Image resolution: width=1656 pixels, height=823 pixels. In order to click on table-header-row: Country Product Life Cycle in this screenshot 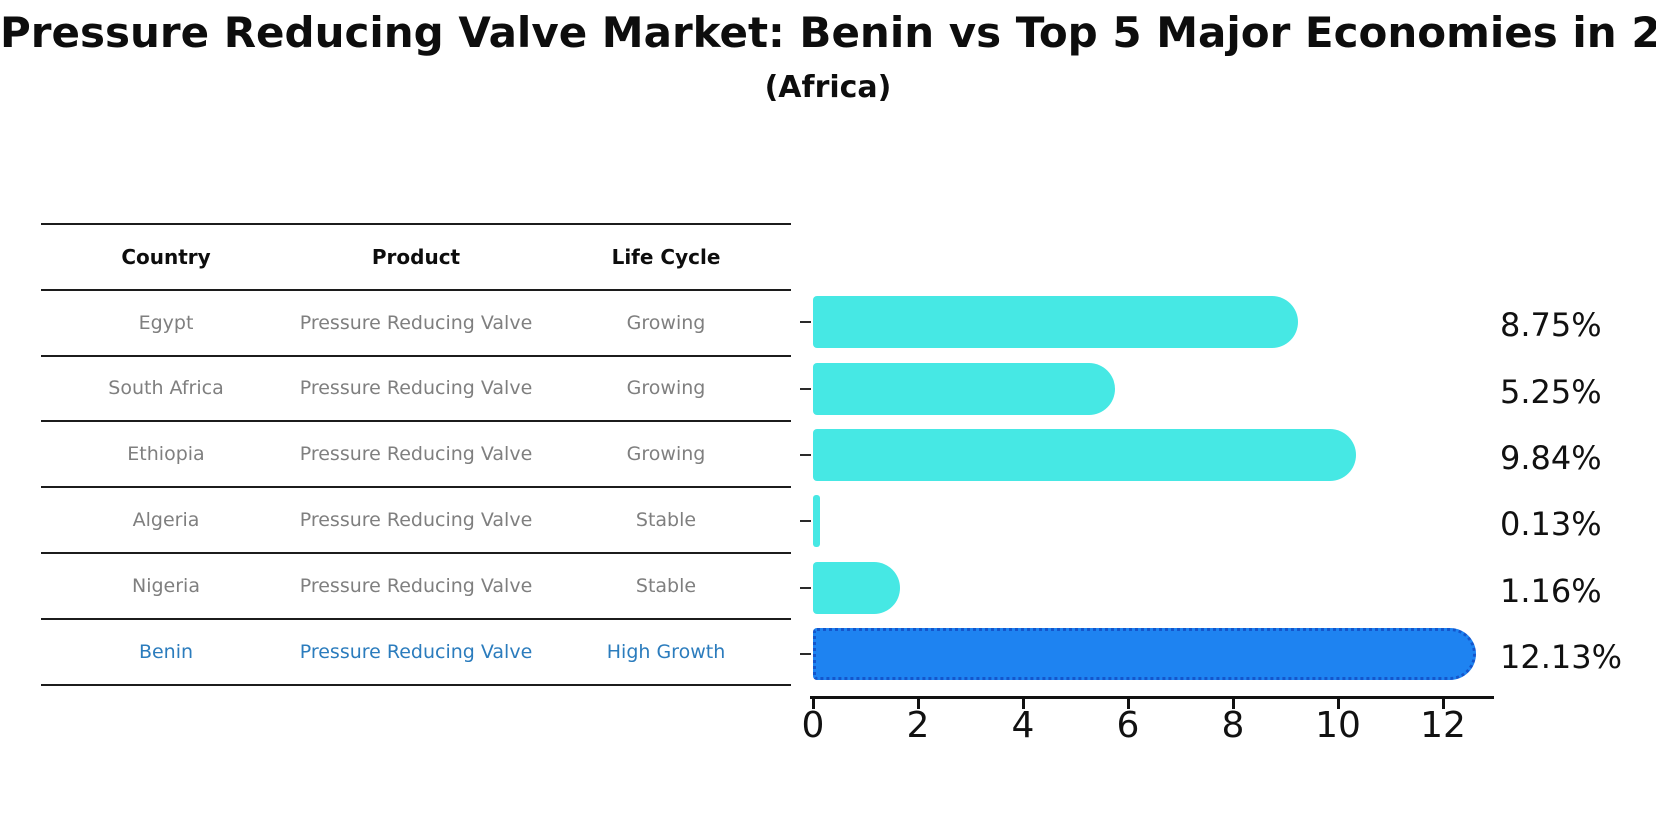, I will do `click(416, 256)`.